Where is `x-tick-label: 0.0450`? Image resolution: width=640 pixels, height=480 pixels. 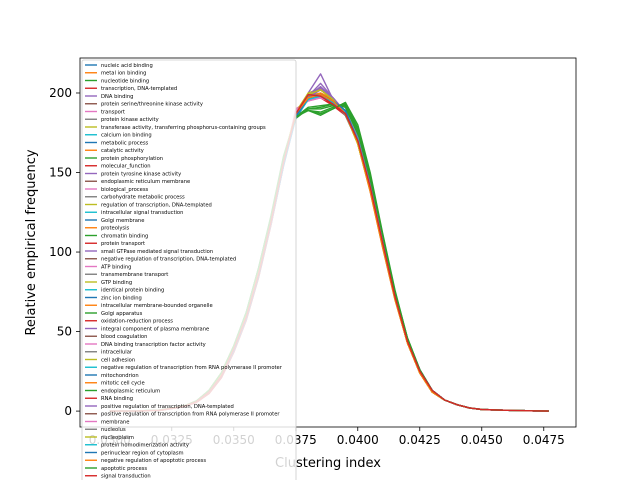 x-tick-label: 0.0450 is located at coordinates (482, 440).